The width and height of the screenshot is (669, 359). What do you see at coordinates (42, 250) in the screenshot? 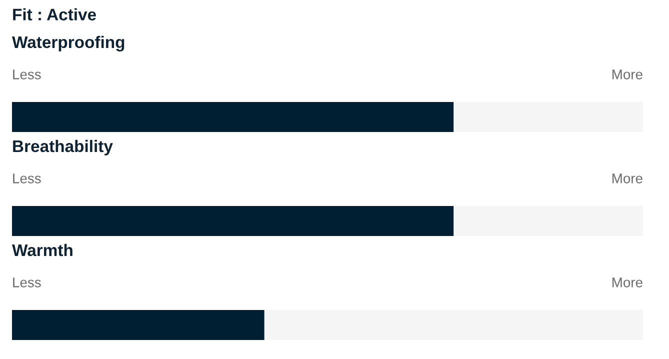
I see `chart-title: Warmth` at bounding box center [42, 250].